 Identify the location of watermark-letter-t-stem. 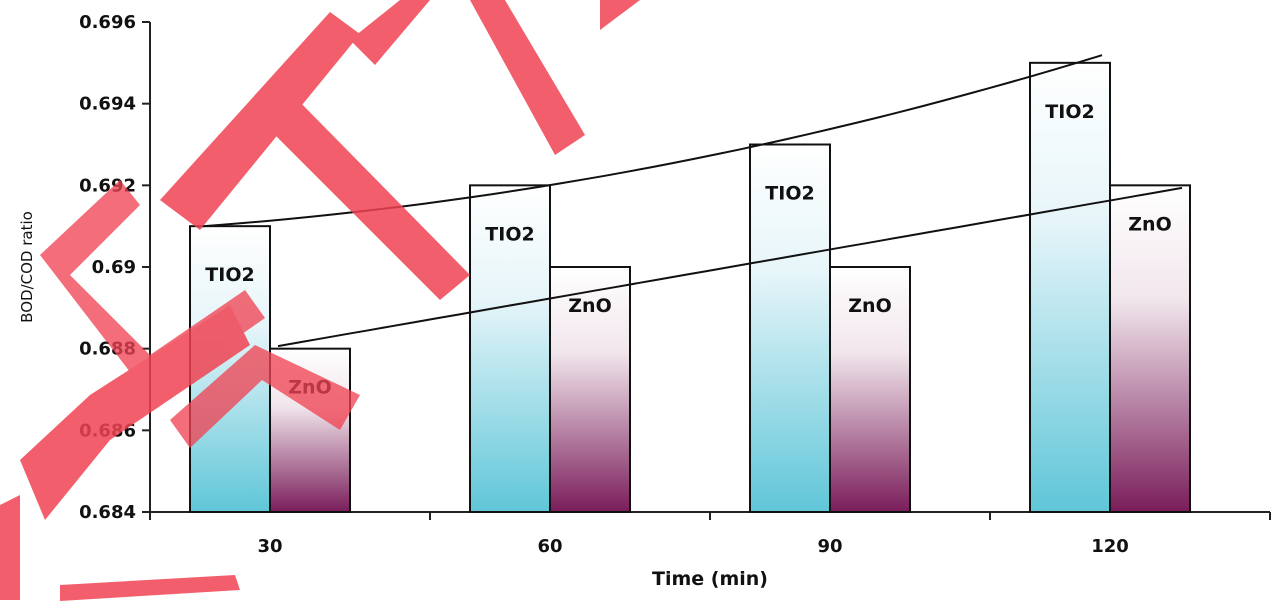
(365, 196).